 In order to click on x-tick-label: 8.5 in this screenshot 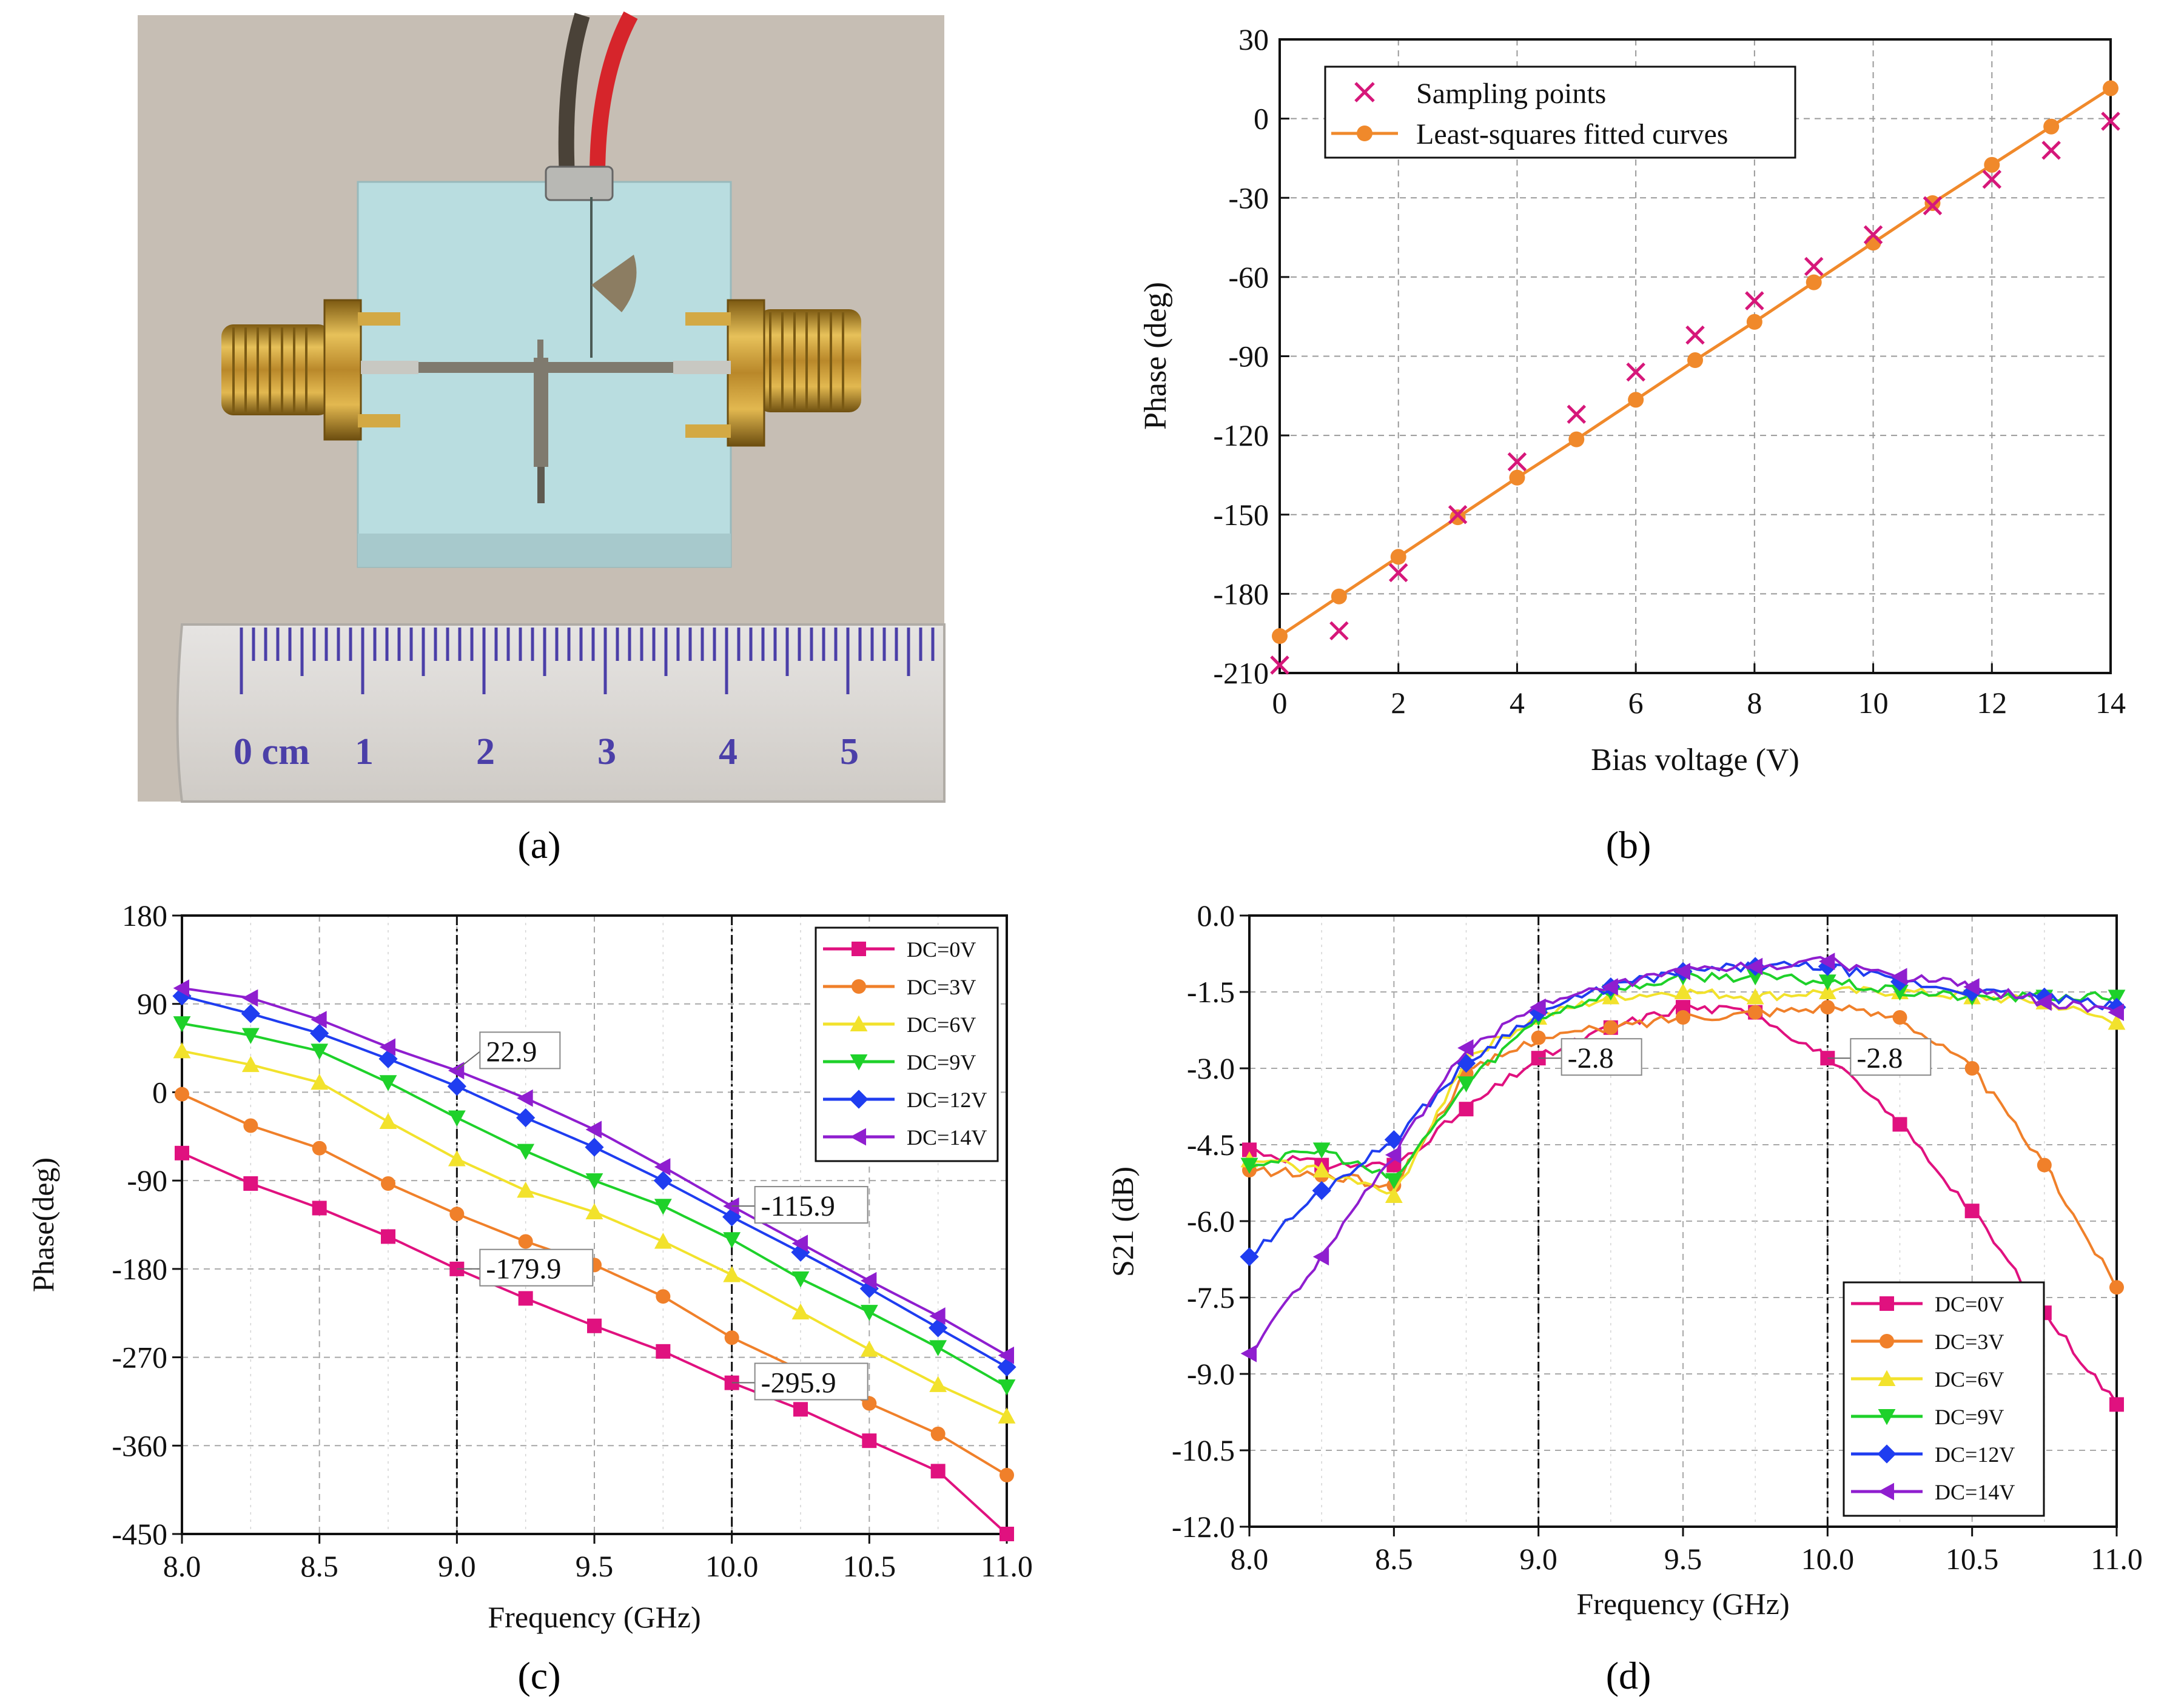, I will do `click(319, 1566)`.